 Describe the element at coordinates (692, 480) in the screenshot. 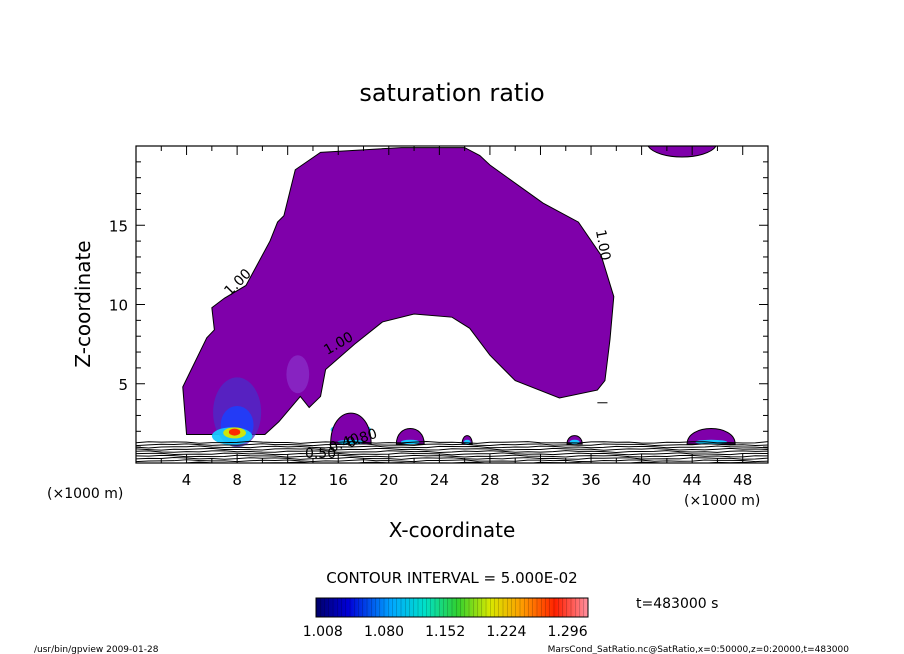

I see `x-tick-label: 44` at that location.